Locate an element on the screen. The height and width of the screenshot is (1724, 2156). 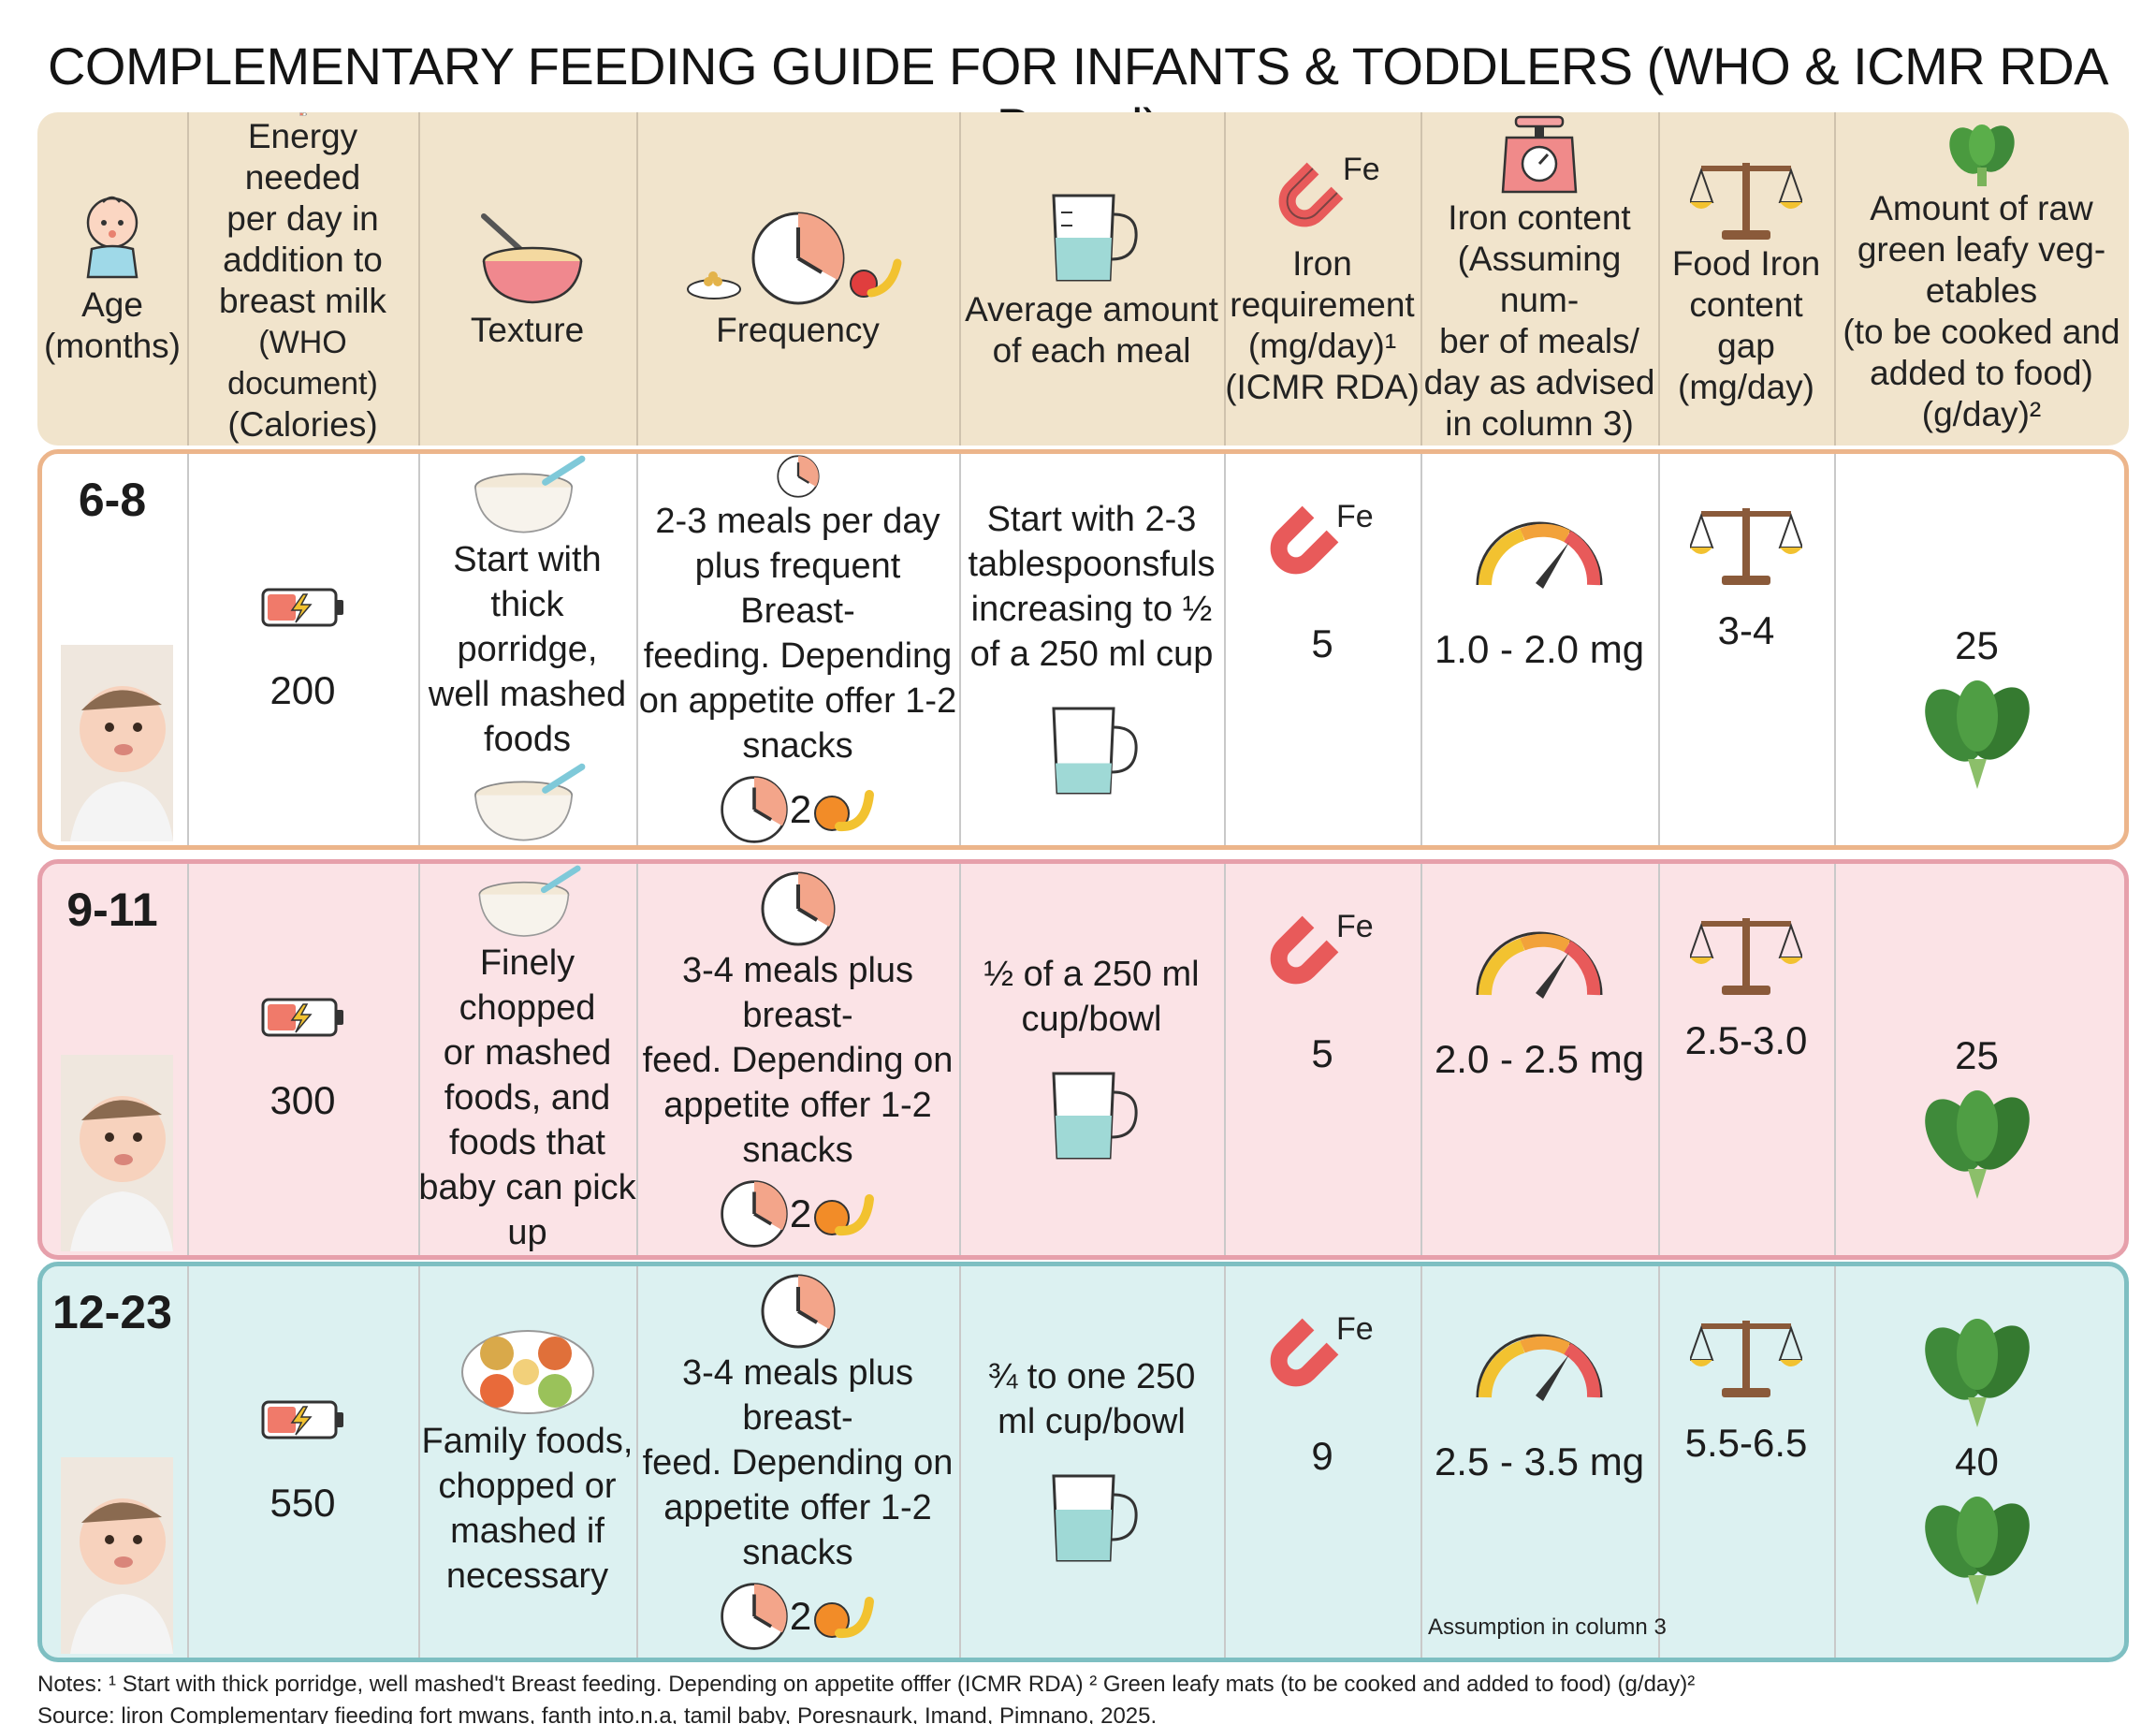
cell-text-line: foods that is located at coordinates (527, 1142).